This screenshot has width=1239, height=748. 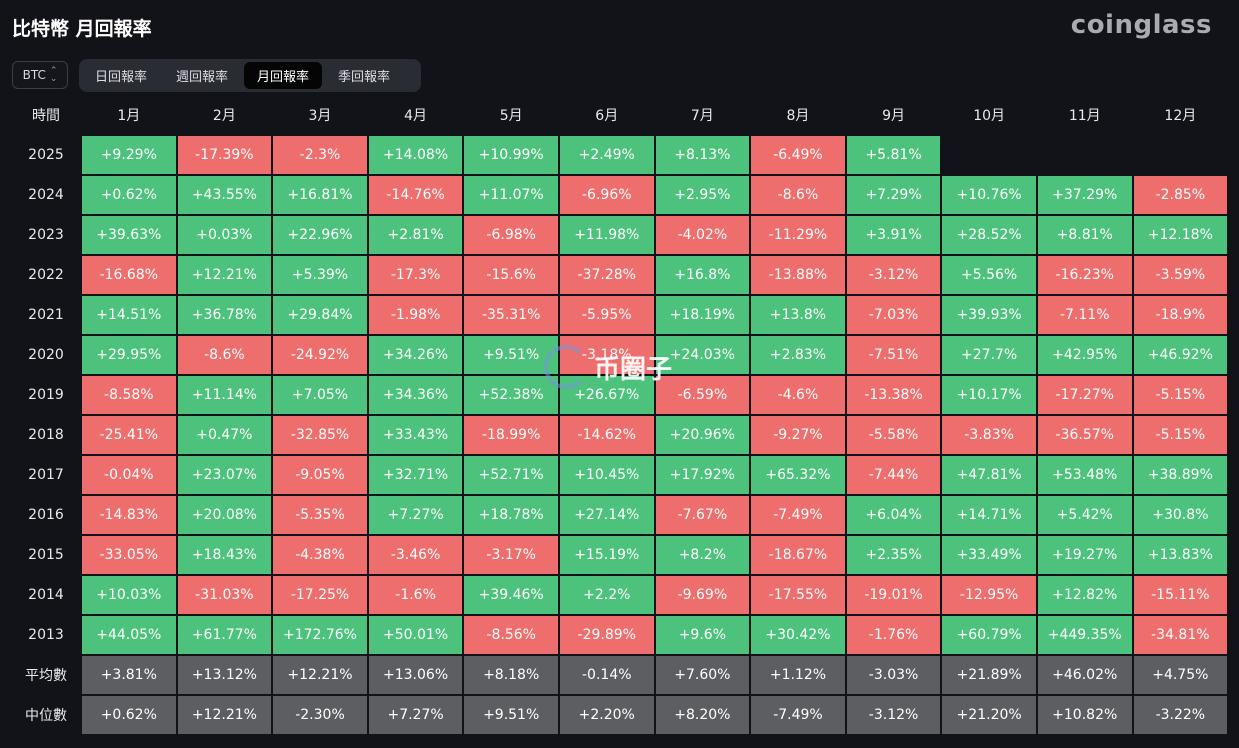 What do you see at coordinates (1181, 155) in the screenshot?
I see `return-cell` at bounding box center [1181, 155].